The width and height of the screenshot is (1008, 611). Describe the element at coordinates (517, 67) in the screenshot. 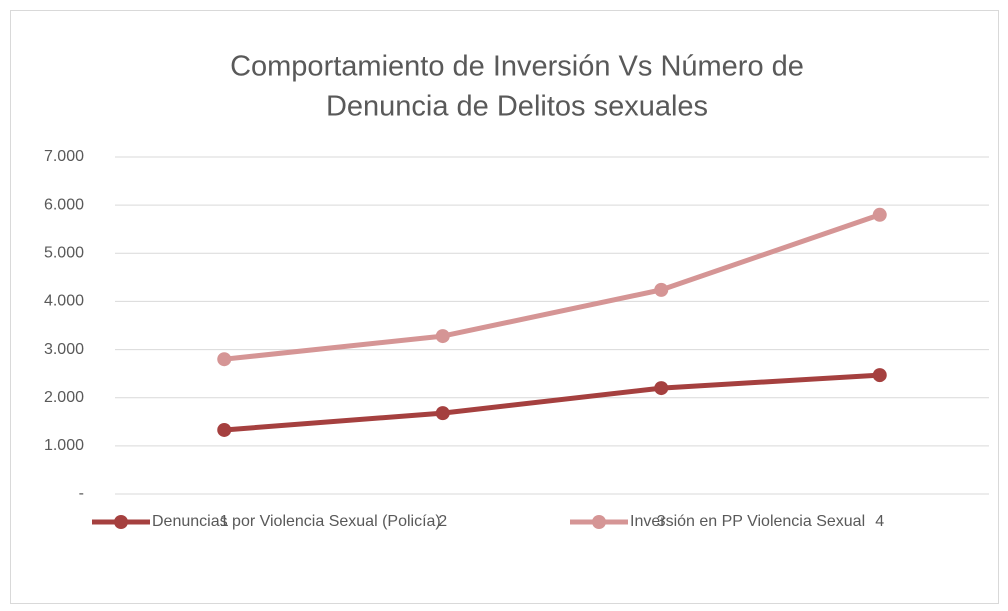

I see `chart-title: Comportamiento de Inversión Vs Número de` at that location.